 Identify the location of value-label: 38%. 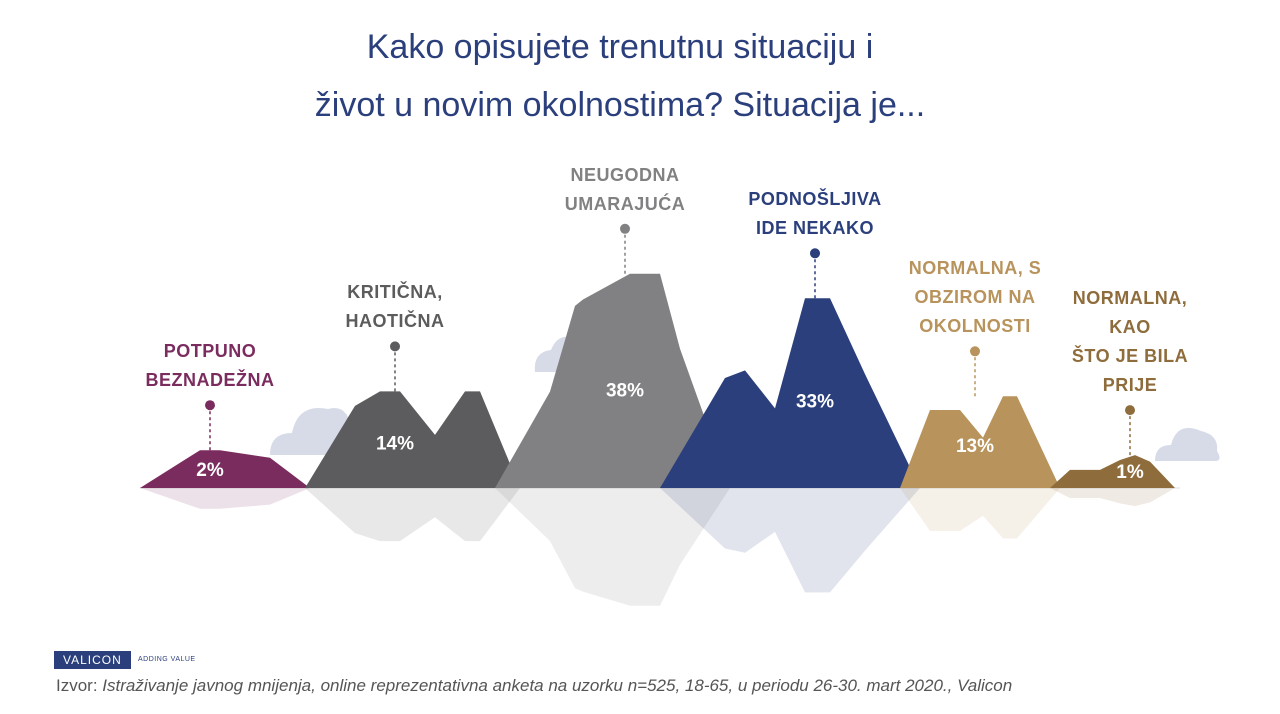
(625, 391).